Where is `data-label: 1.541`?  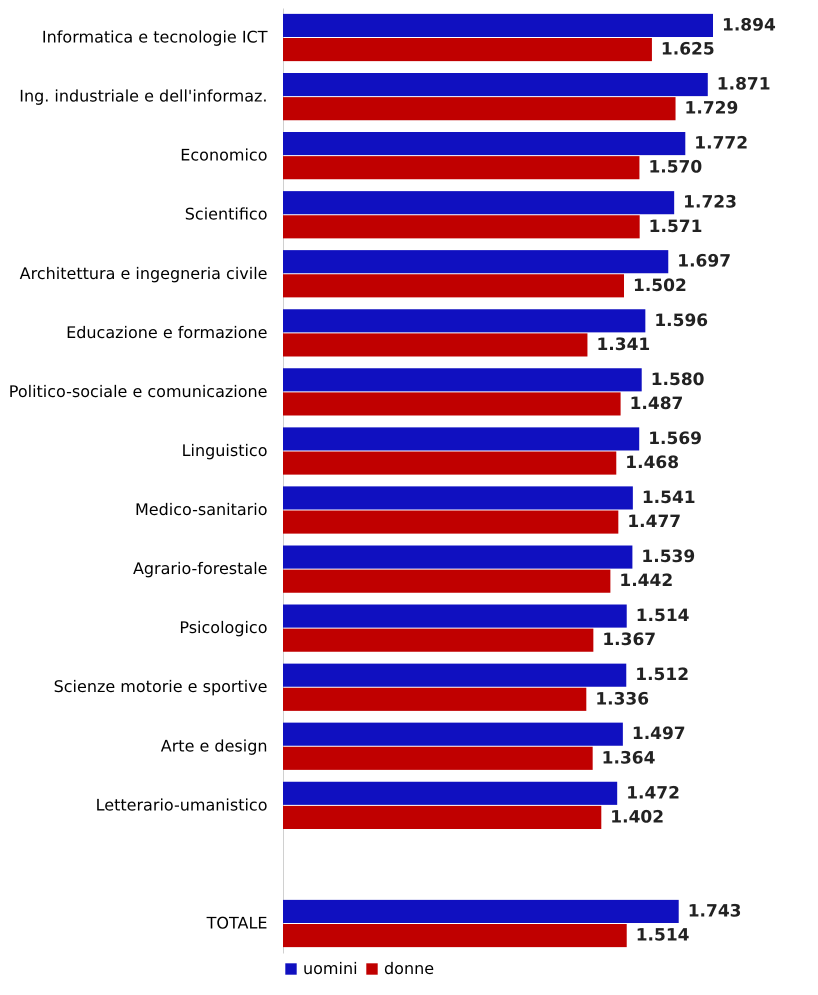 data-label: 1.541 is located at coordinates (669, 498).